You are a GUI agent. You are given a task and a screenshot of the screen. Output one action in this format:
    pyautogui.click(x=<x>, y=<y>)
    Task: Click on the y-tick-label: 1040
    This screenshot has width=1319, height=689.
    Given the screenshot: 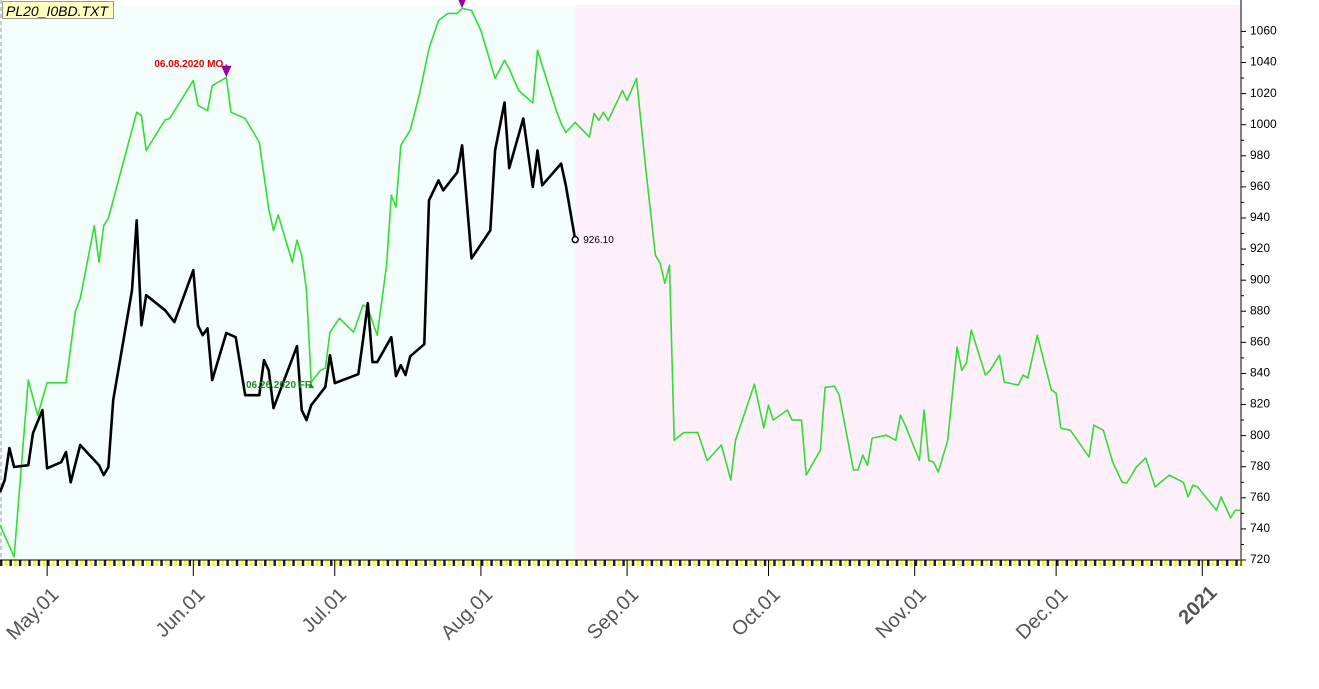 What is the action you would take?
    pyautogui.click(x=1263, y=62)
    